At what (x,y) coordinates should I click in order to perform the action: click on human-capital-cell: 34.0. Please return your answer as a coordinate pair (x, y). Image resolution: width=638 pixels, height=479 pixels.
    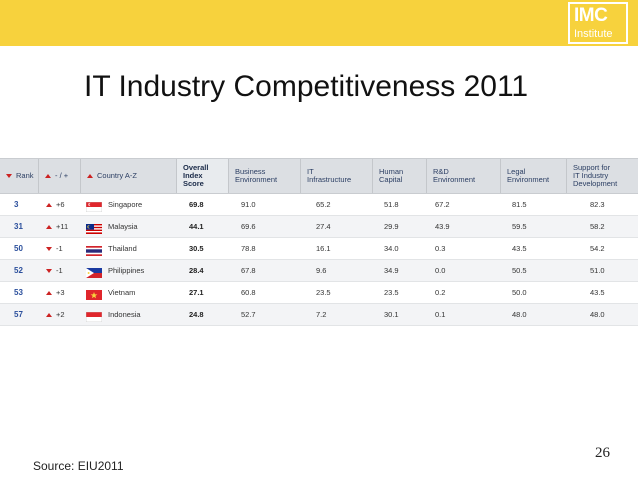
    Looking at the image, I should click on (391, 248).